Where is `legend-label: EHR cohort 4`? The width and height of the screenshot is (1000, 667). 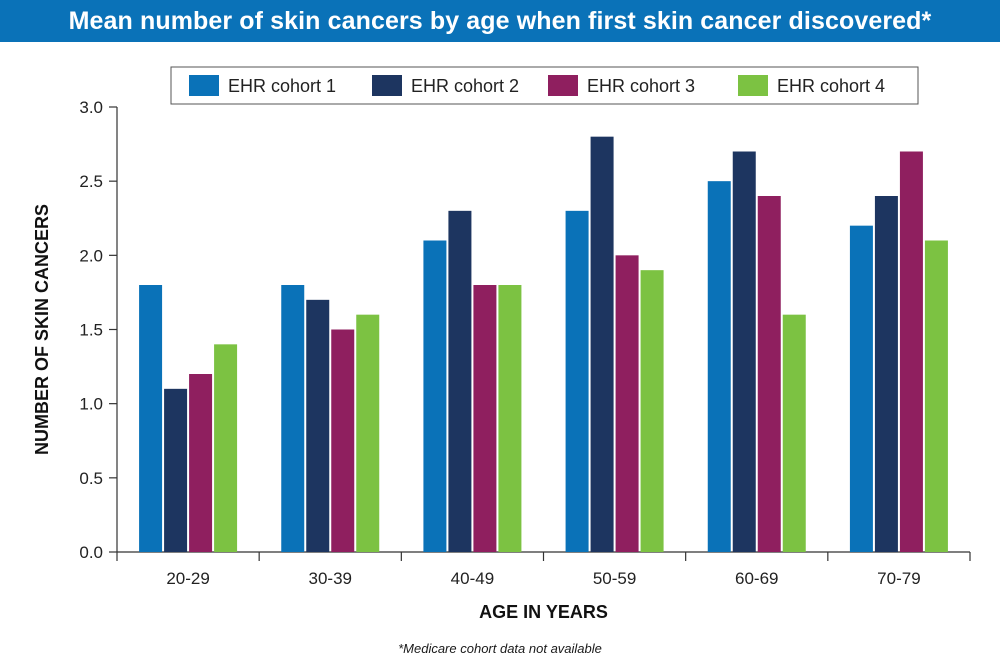
legend-label: EHR cohort 4 is located at coordinates (831, 86).